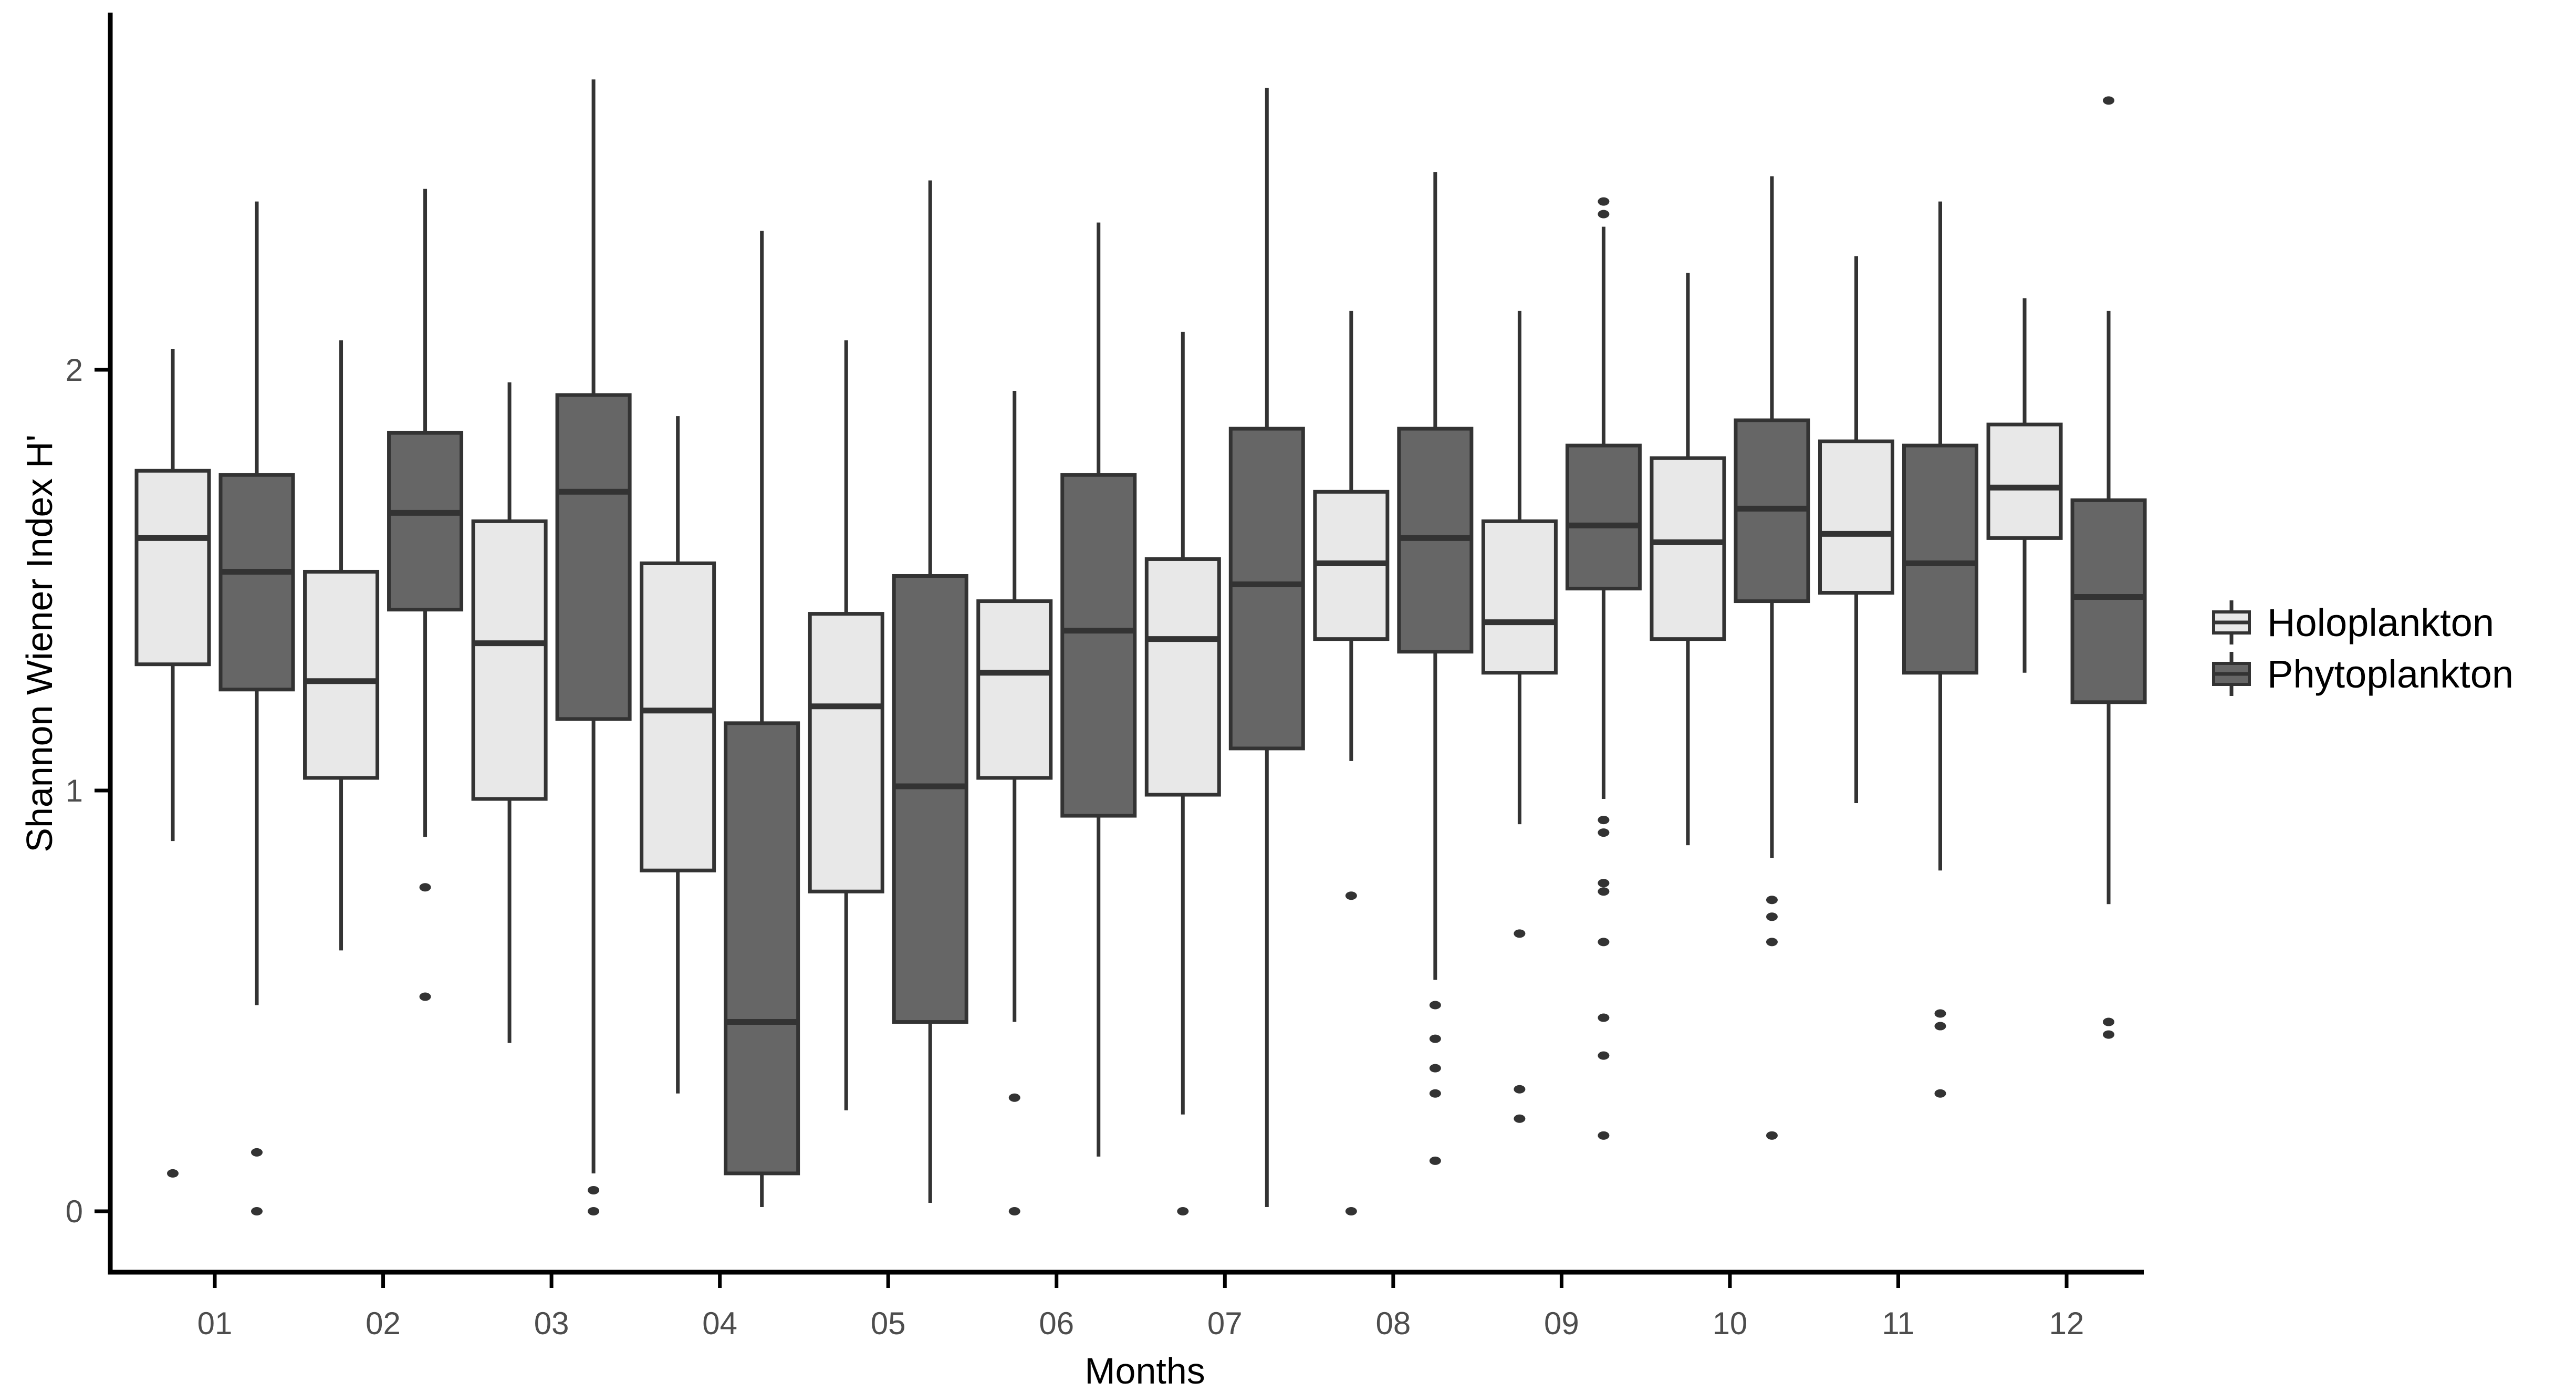 The image size is (2576, 1393). I want to click on svg-text: 03, so click(551, 1324).